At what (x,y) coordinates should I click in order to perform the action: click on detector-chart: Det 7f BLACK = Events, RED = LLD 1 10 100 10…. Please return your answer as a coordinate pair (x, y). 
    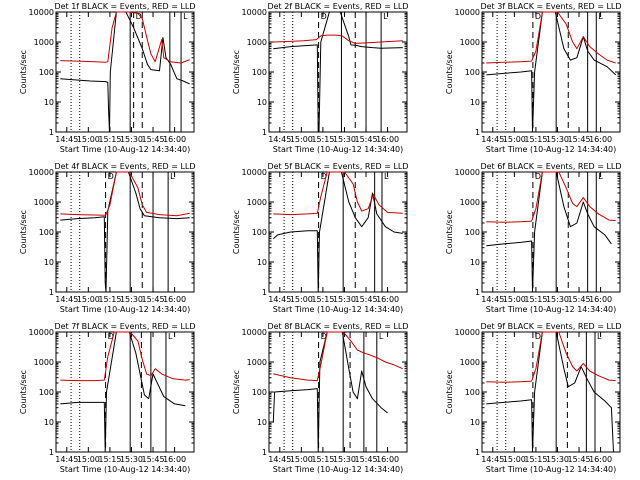
    Looking at the image, I should click on (107, 398).